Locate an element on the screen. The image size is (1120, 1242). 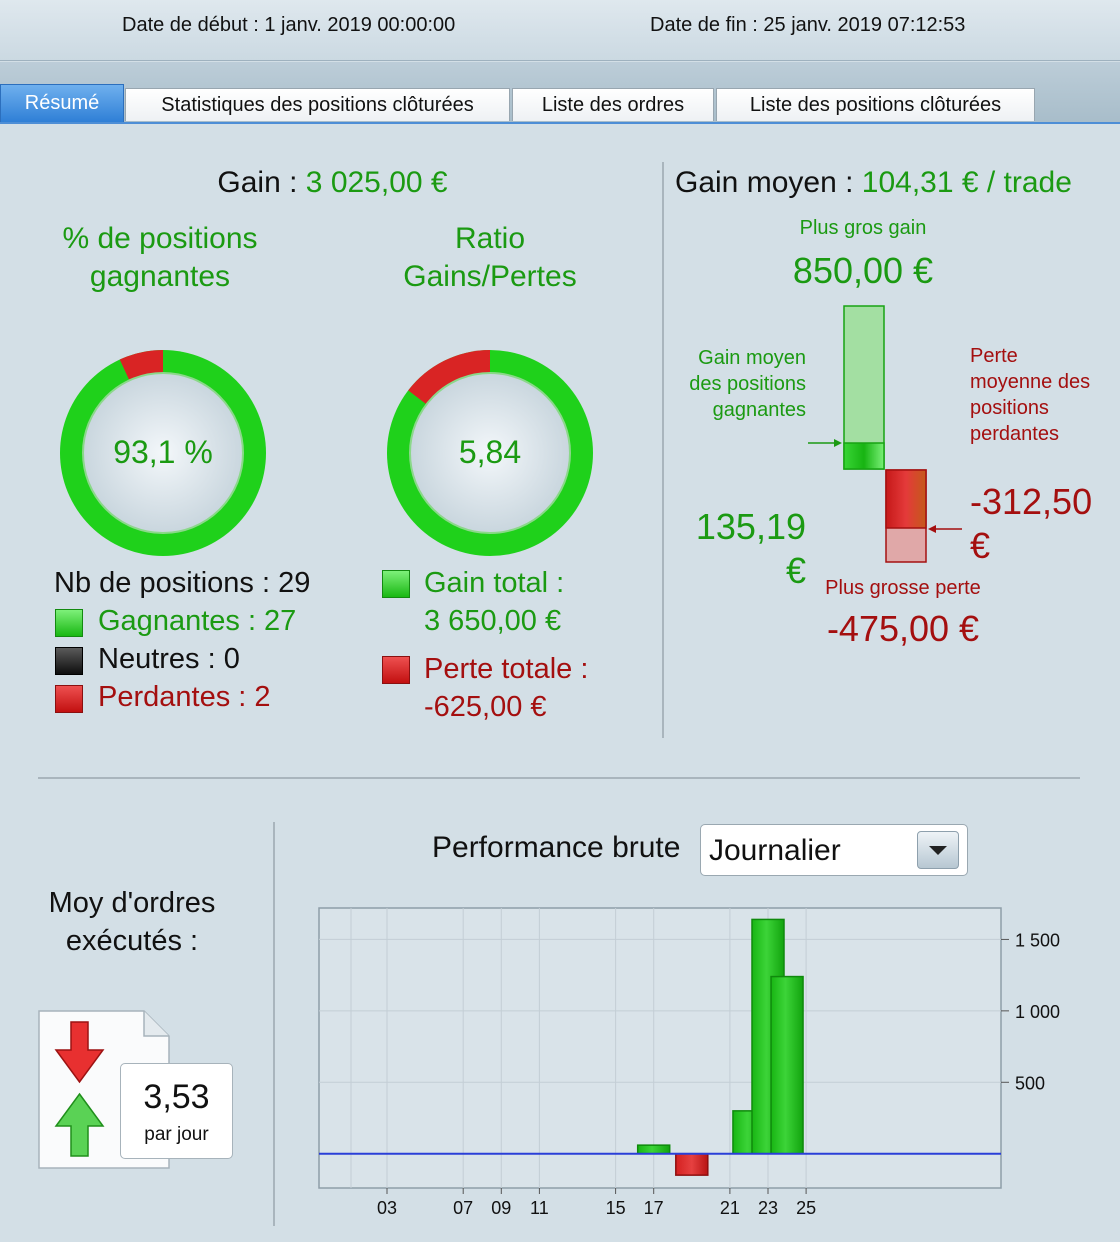
tab-resume: Résumé is located at coordinates (62, 103).